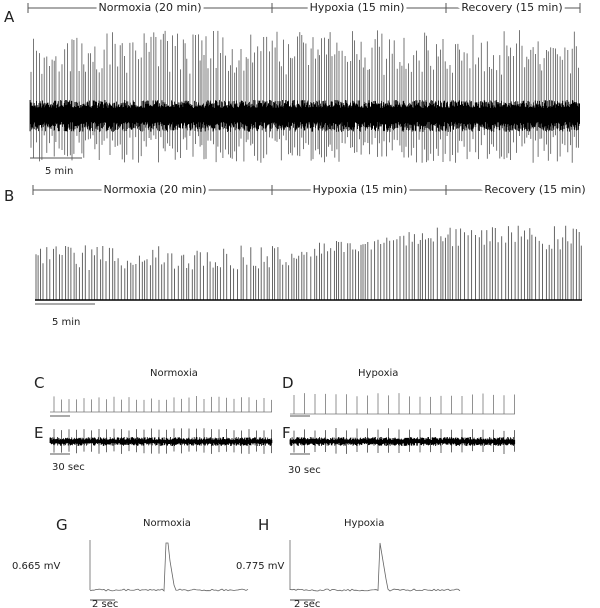 The width and height of the screenshot is (600, 608). What do you see at coordinates (304, 8) in the screenshot?
I see `timeline-a` at bounding box center [304, 8].